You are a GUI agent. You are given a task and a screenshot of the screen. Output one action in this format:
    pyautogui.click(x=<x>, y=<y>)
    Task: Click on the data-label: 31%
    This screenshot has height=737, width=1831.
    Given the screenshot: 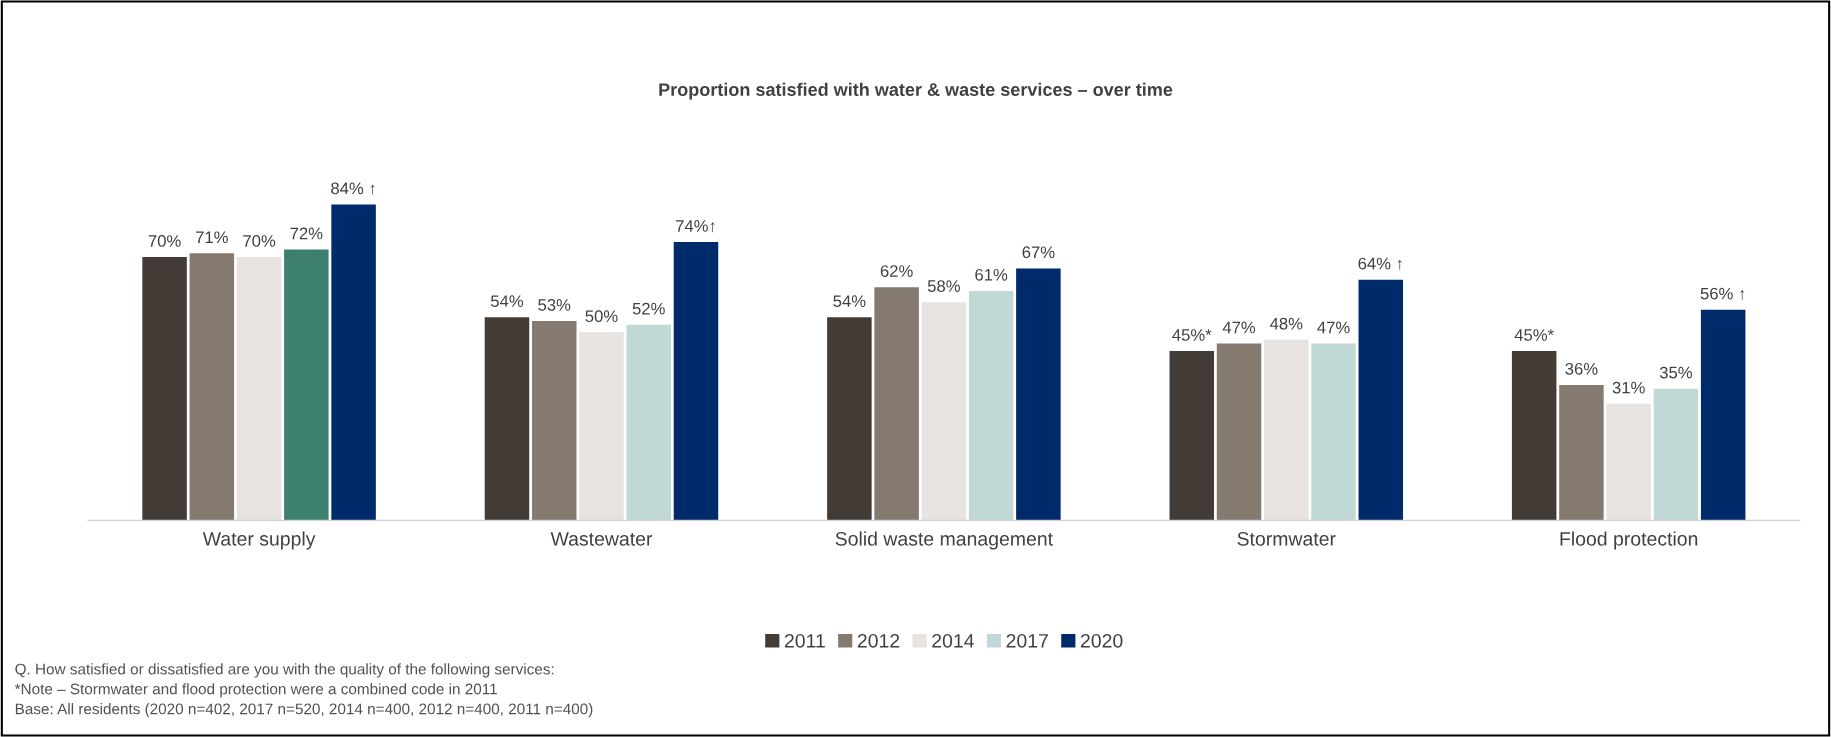 What is the action you would take?
    pyautogui.click(x=1628, y=387)
    